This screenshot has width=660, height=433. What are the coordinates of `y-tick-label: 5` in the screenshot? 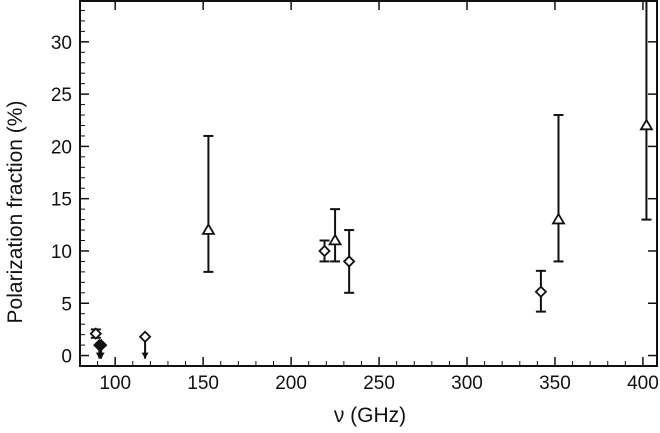 It's located at (66, 304).